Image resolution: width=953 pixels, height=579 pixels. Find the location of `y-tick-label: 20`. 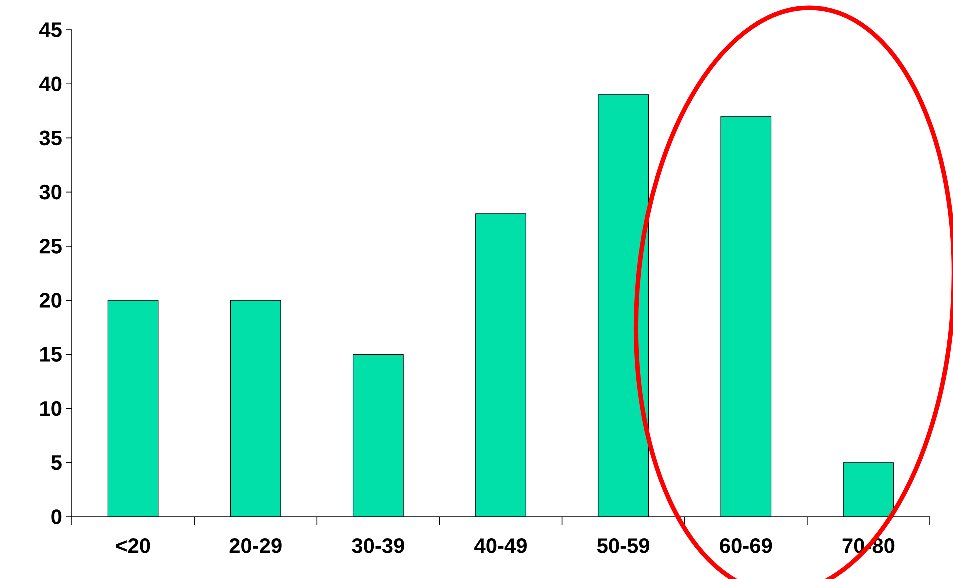

y-tick-label: 20 is located at coordinates (51, 300).